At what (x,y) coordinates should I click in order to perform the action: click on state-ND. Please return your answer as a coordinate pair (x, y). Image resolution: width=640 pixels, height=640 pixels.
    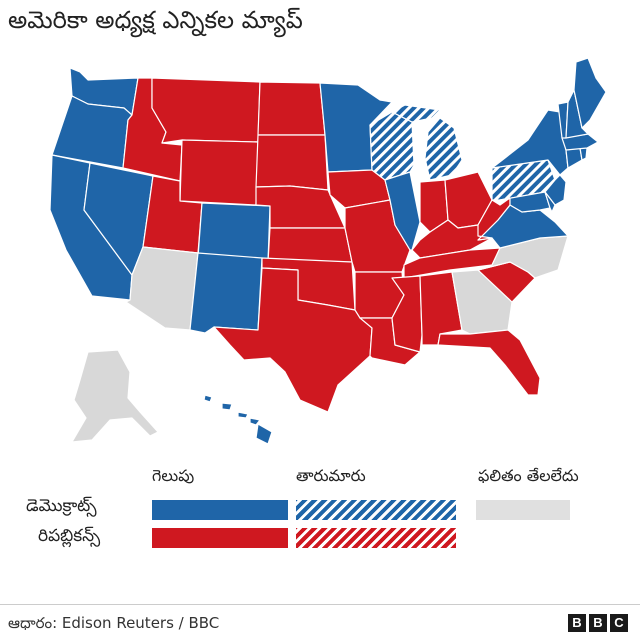
    Looking at the image, I should click on (291, 108).